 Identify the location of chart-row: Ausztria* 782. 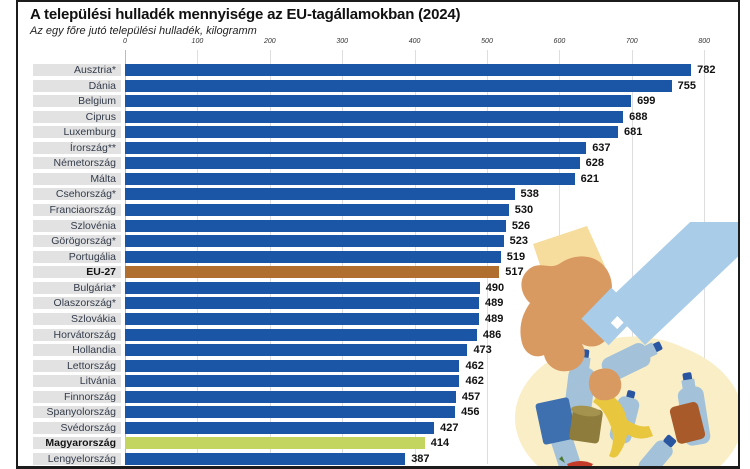
(383, 70).